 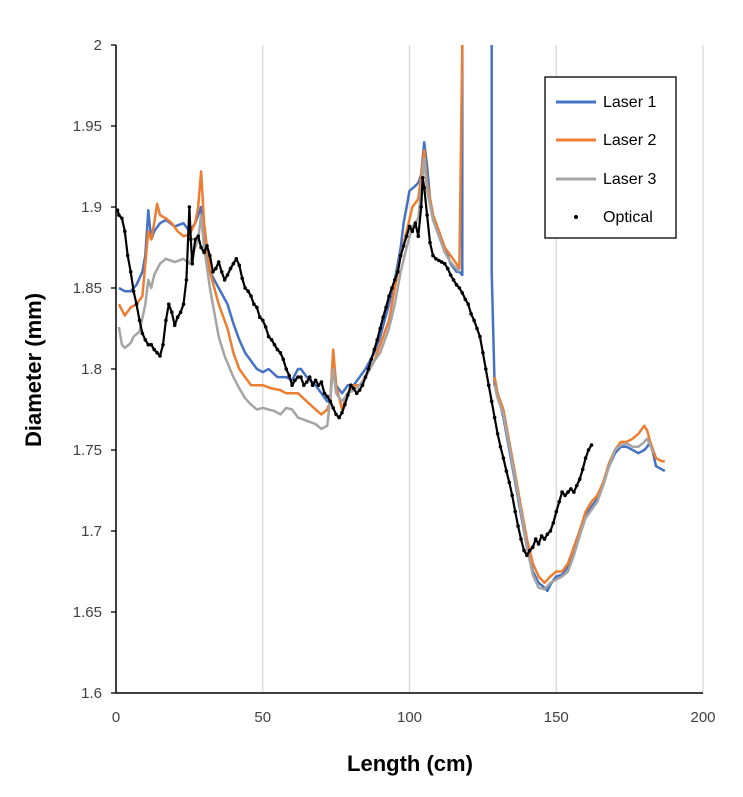 I want to click on x-tick-label: 200, so click(x=702, y=717).